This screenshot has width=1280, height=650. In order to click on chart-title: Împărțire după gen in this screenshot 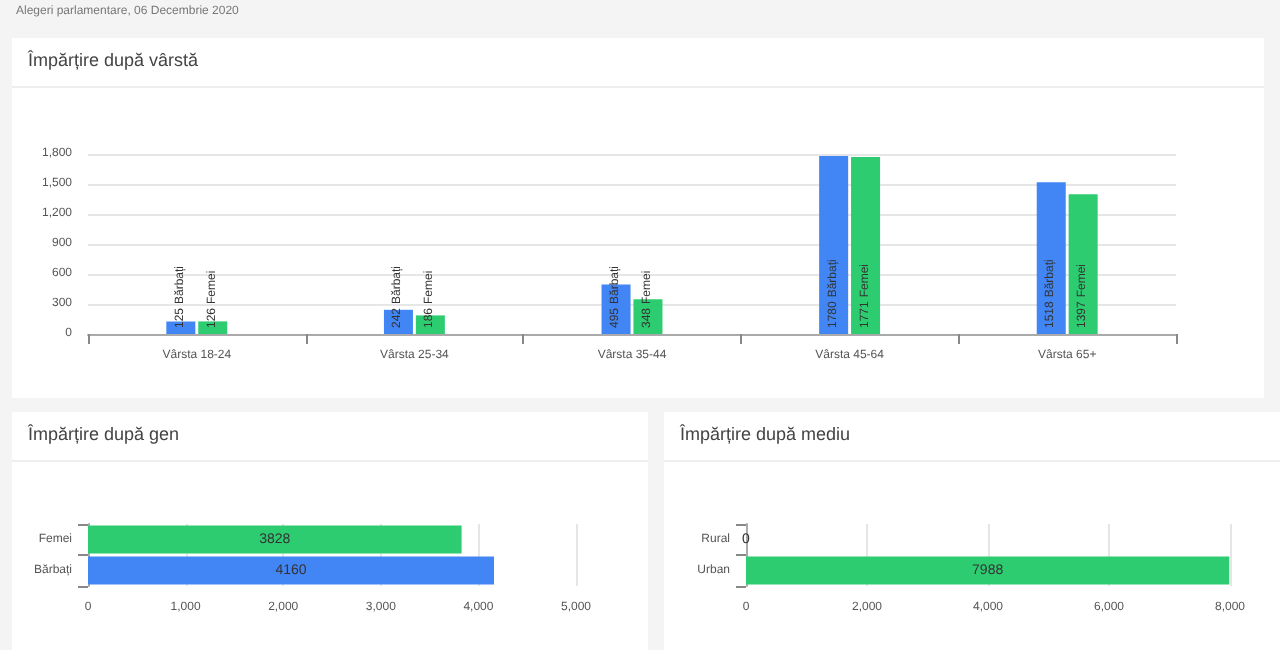, I will do `click(104, 434)`.